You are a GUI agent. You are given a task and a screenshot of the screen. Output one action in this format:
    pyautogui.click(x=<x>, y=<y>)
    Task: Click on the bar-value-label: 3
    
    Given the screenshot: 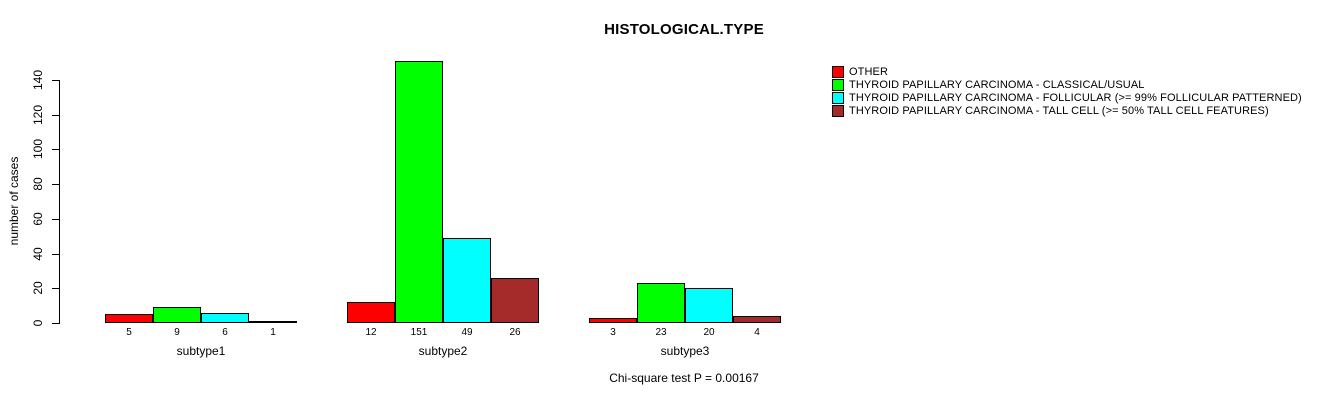 What is the action you would take?
    pyautogui.click(x=613, y=332)
    